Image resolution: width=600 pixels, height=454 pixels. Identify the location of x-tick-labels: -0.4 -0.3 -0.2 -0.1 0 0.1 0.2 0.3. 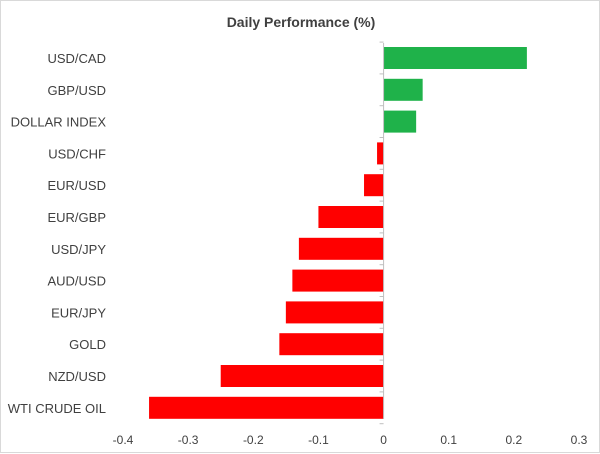
(350, 440).